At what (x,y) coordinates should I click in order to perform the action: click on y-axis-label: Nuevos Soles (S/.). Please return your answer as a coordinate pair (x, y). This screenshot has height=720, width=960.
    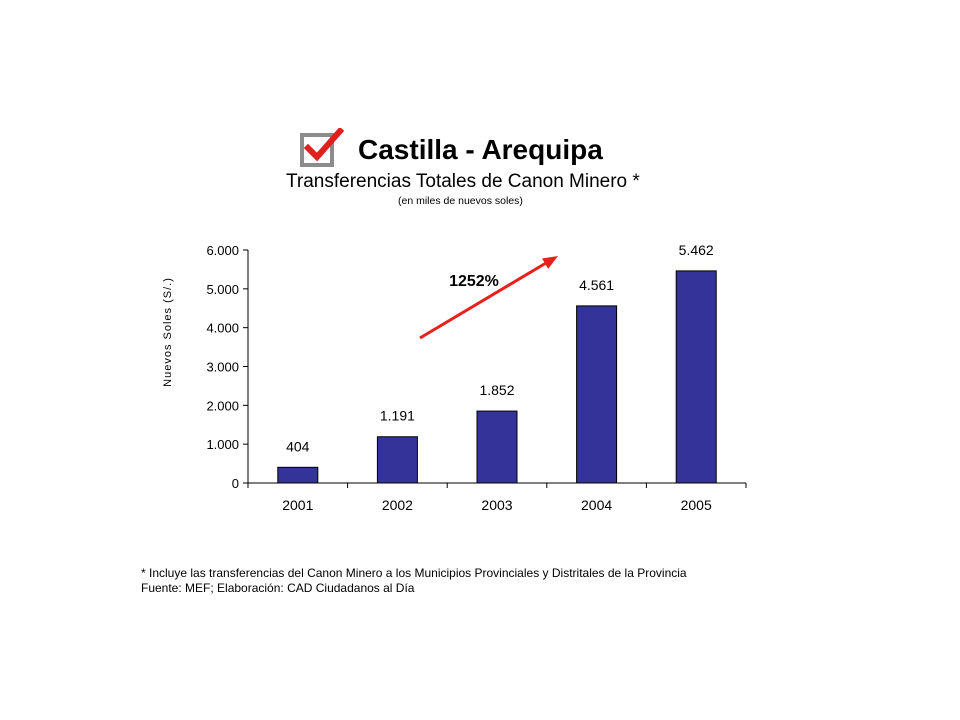
    Looking at the image, I should click on (168, 332).